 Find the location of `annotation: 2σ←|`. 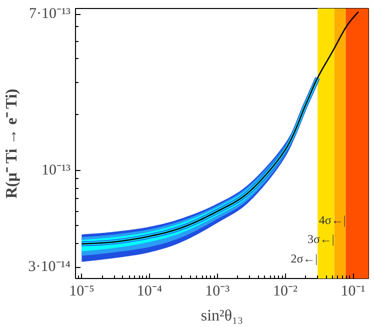

annotation: 2σ←| is located at coordinates (304, 259).